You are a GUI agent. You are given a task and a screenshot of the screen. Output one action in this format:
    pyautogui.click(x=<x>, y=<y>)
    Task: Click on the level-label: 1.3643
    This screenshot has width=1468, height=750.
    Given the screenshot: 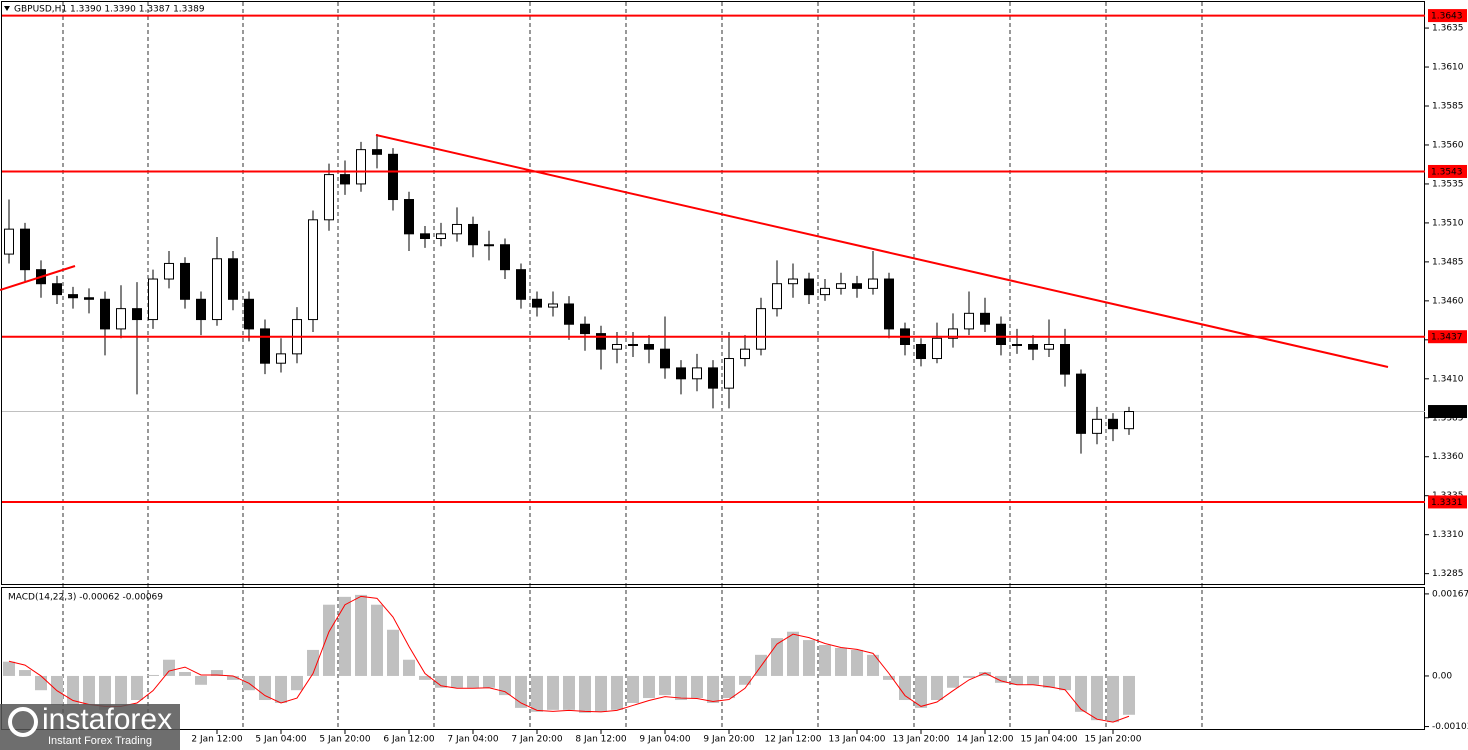 What is the action you would take?
    pyautogui.click(x=1447, y=17)
    